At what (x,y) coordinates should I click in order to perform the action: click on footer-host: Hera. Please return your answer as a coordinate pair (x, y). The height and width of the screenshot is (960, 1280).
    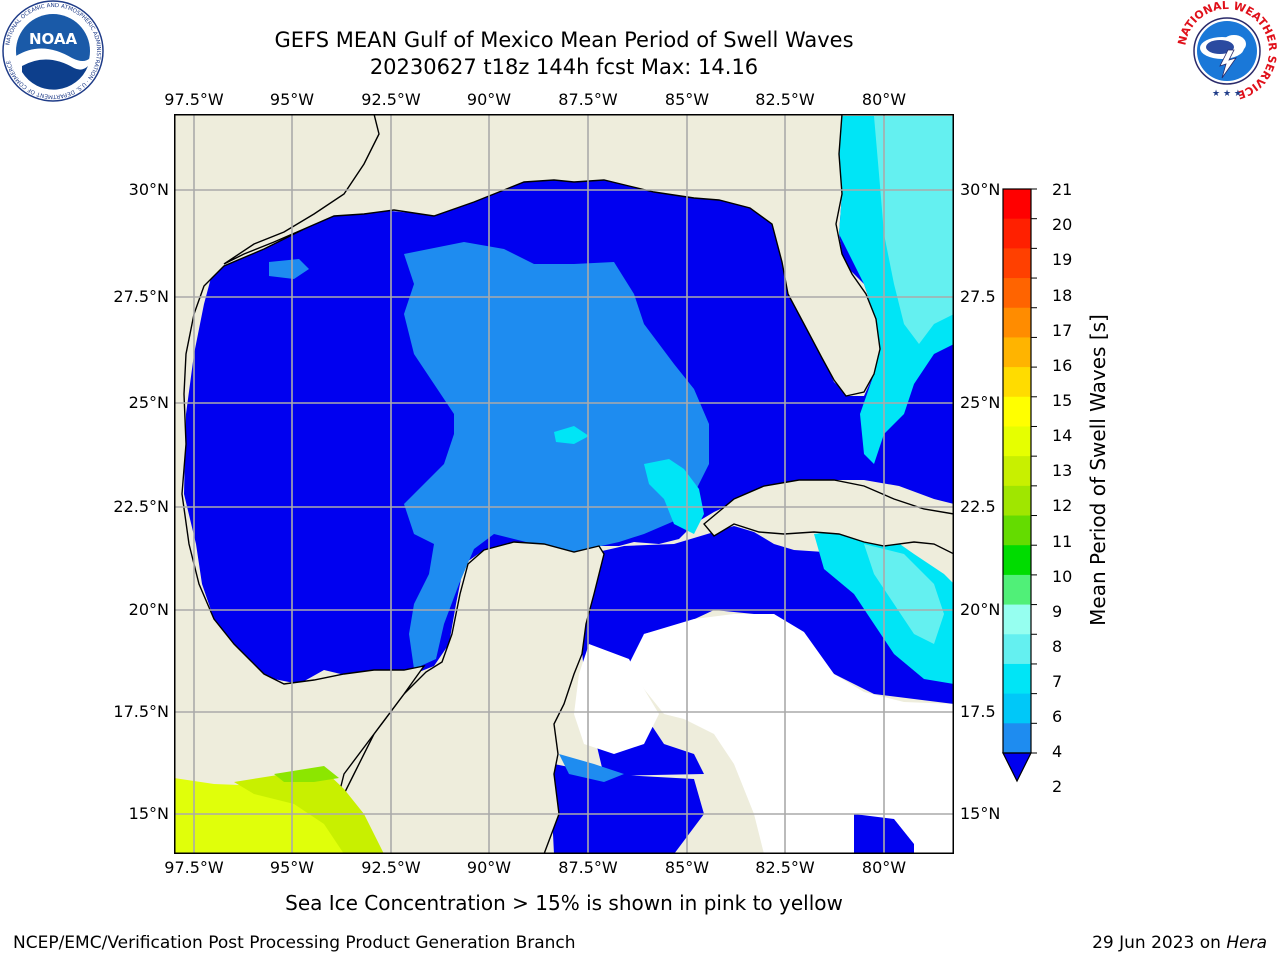
    Looking at the image, I should click on (1246, 943).